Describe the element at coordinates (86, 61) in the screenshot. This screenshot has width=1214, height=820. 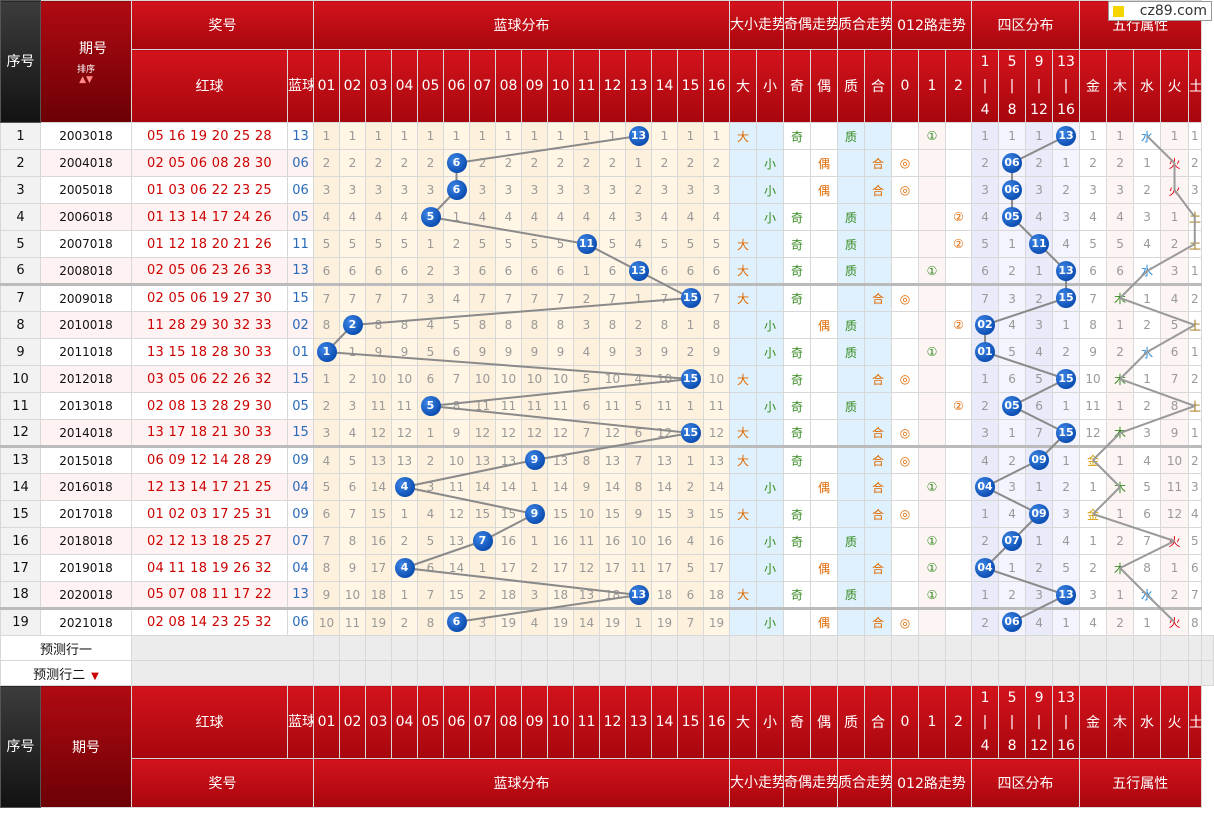
I see `col-period-header: 期号 排序 ▲▼` at that location.